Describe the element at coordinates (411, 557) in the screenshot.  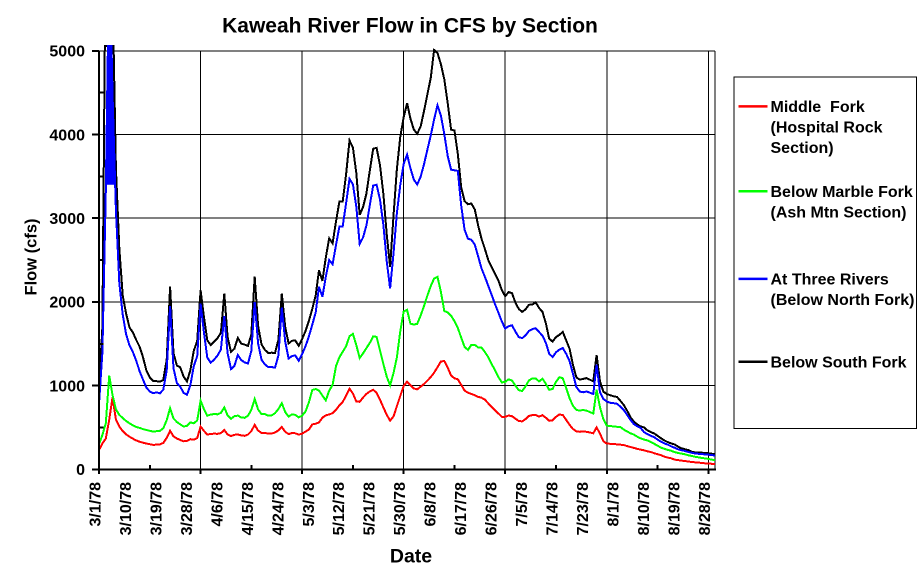
I see `svg-text: Date` at that location.